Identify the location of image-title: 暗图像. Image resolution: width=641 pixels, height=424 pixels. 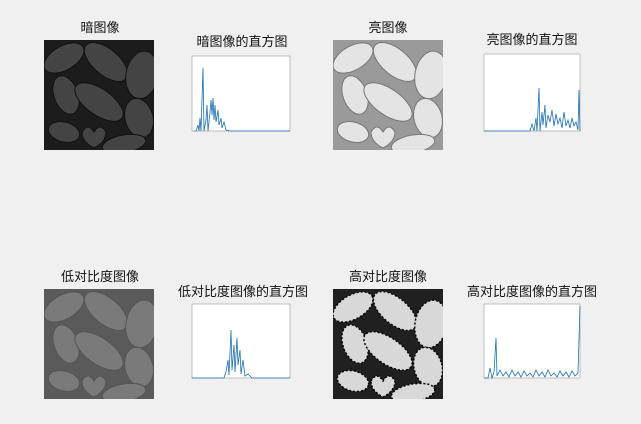
(99, 28).